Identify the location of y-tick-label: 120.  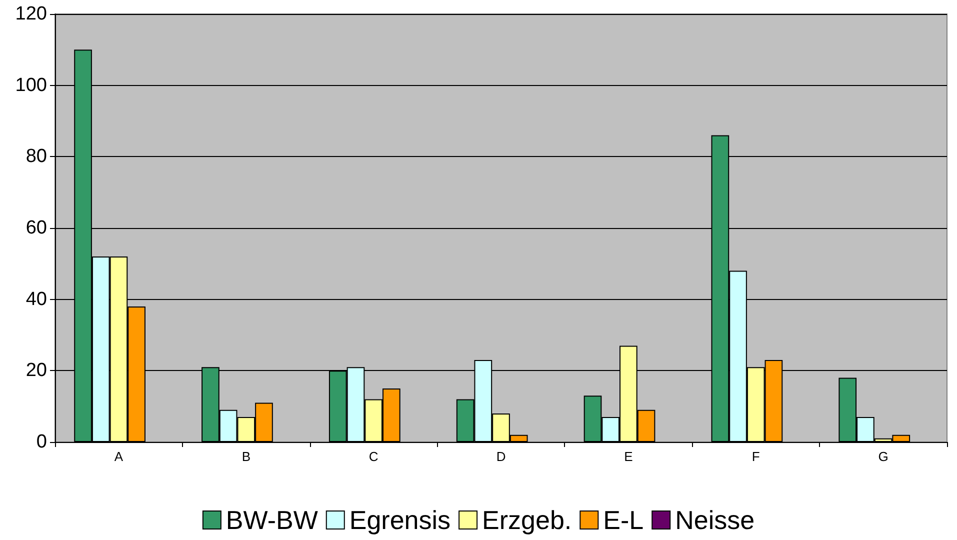
(31, 14).